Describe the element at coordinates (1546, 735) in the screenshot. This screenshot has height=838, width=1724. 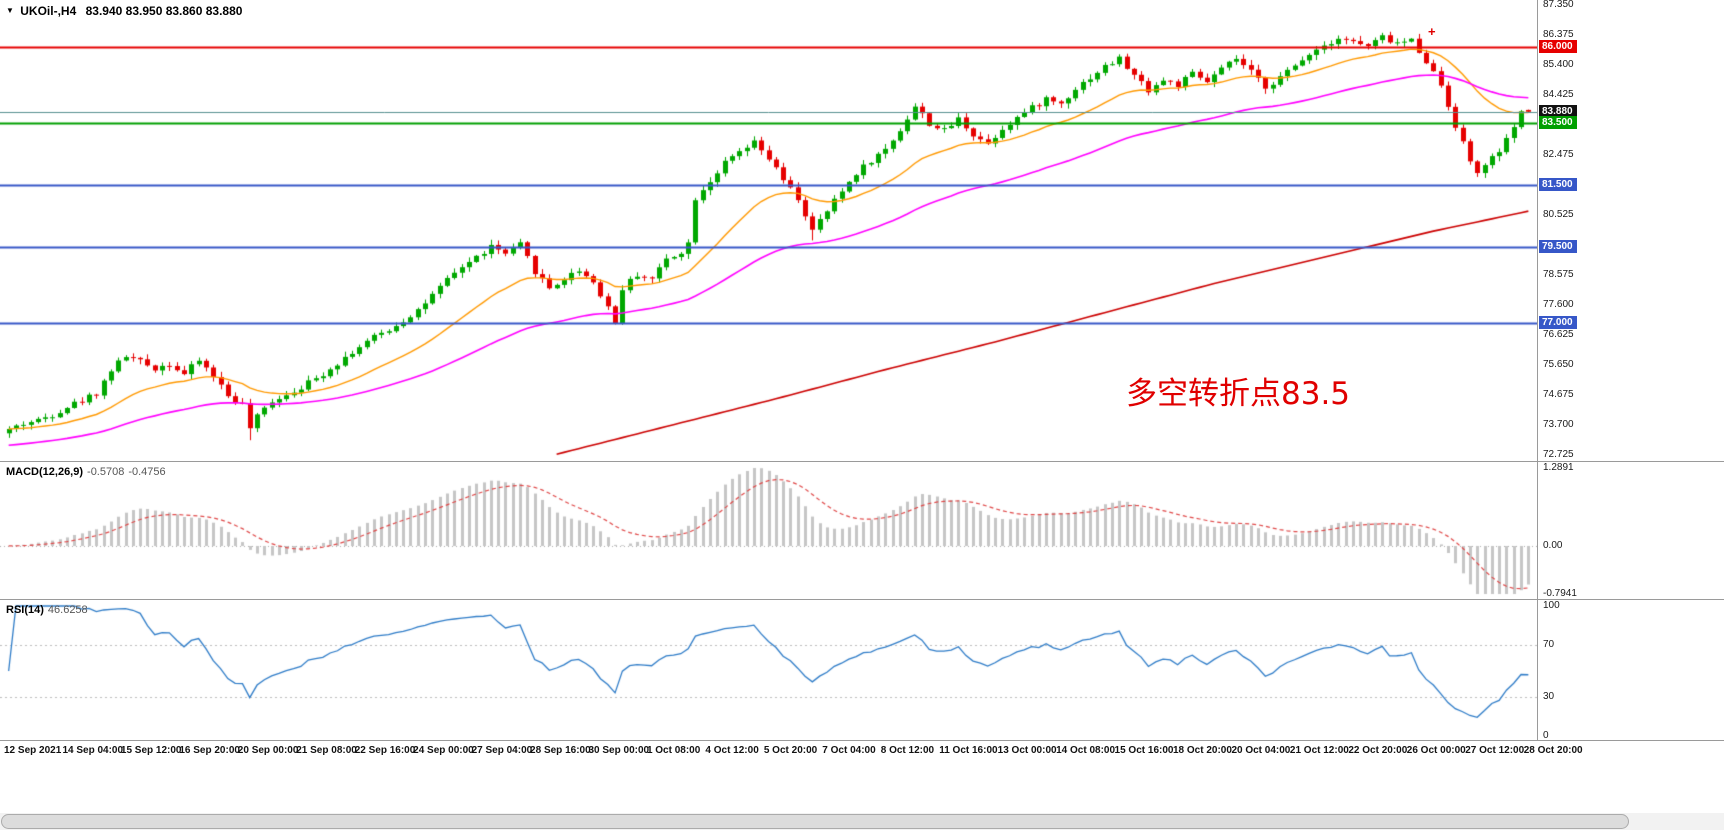
I see `rsi-axis-tick: 0` at that location.